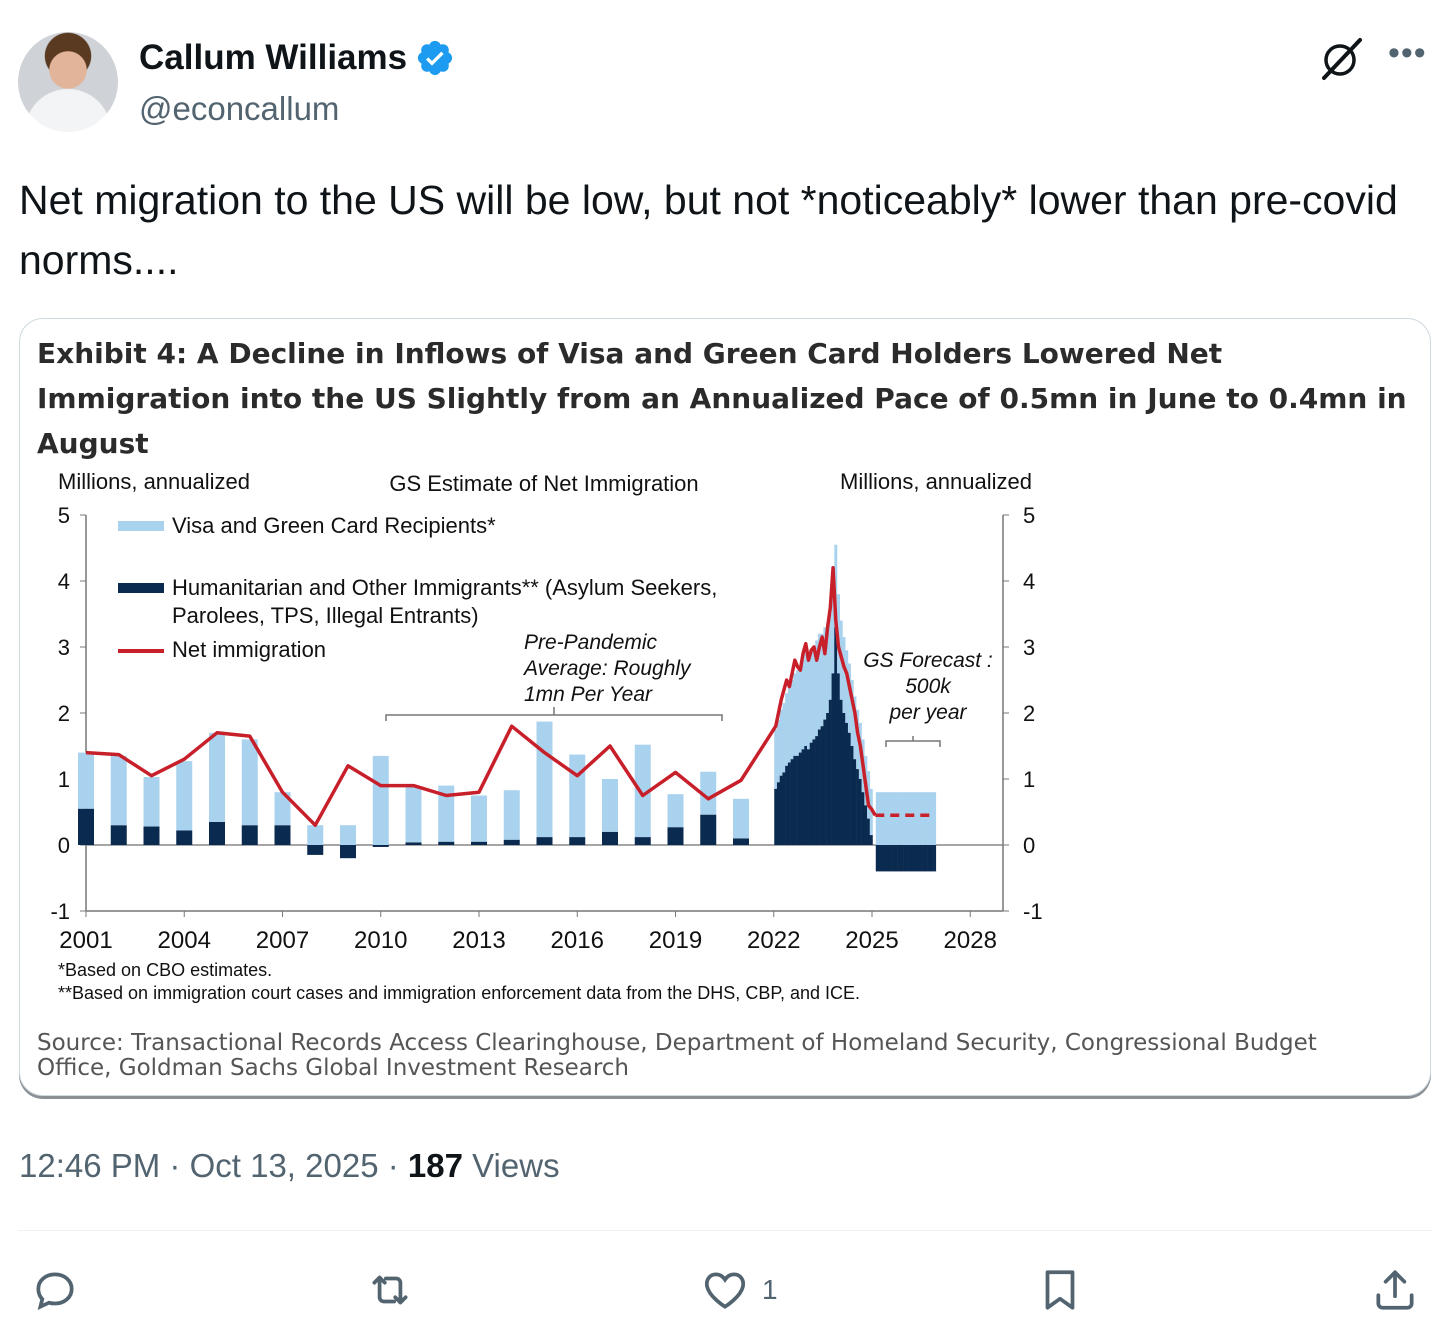 Image resolution: width=1456 pixels, height=1319 pixels. Describe the element at coordinates (577, 940) in the screenshot. I see `x-tick-label: 2016` at that location.